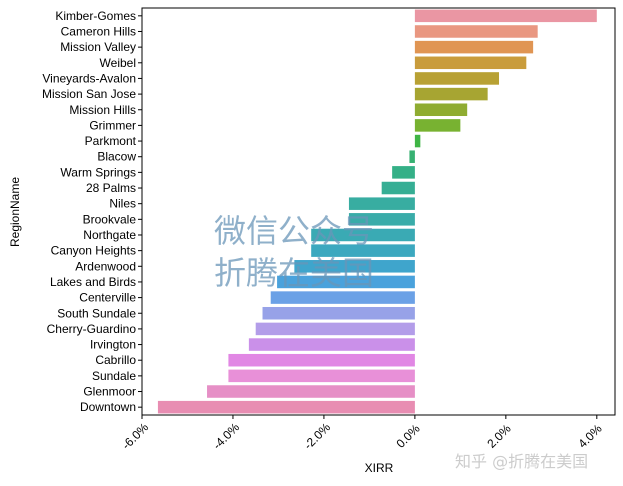  Describe the element at coordinates (362, 433) in the screenshot. I see `x-ticks: -6.0% -4.0% -2.0% 0.0% 2.0% 4.0%` at that location.